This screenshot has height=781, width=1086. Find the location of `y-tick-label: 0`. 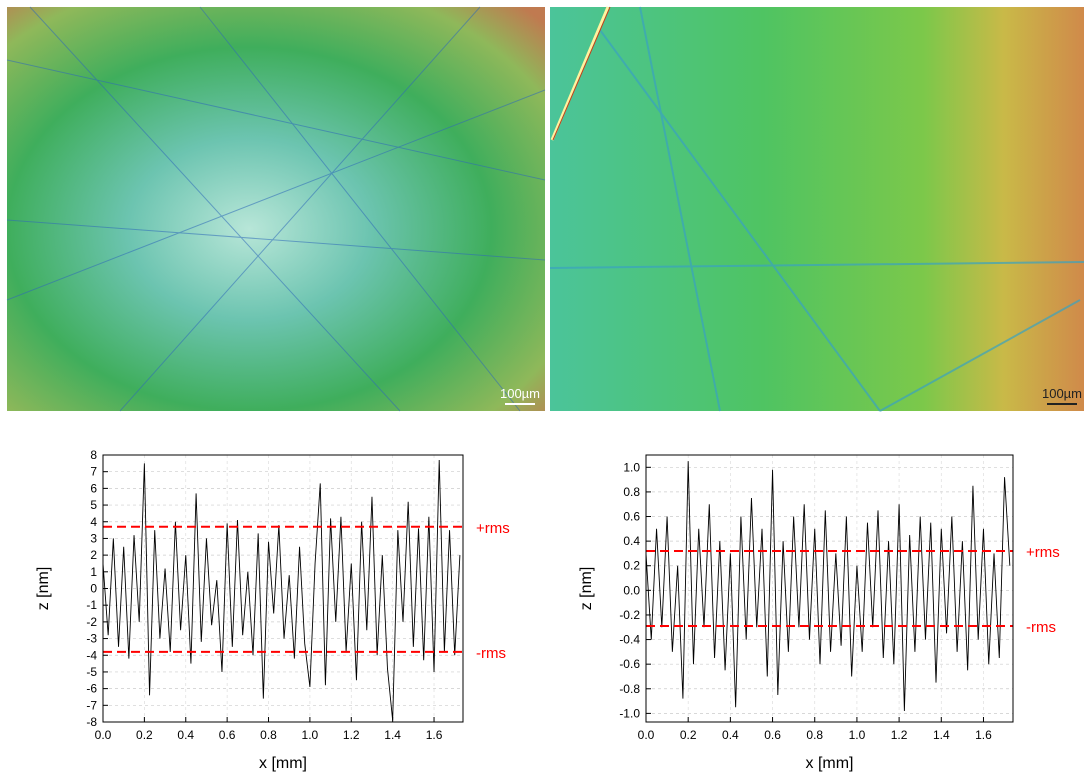

y-tick-label: 0 is located at coordinates (93, 589).